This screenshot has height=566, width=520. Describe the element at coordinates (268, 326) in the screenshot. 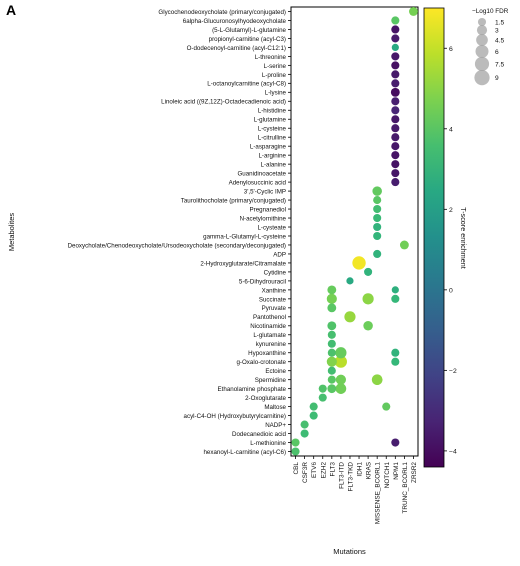

I see `y-tick-label: Nicotinamide` at that location.